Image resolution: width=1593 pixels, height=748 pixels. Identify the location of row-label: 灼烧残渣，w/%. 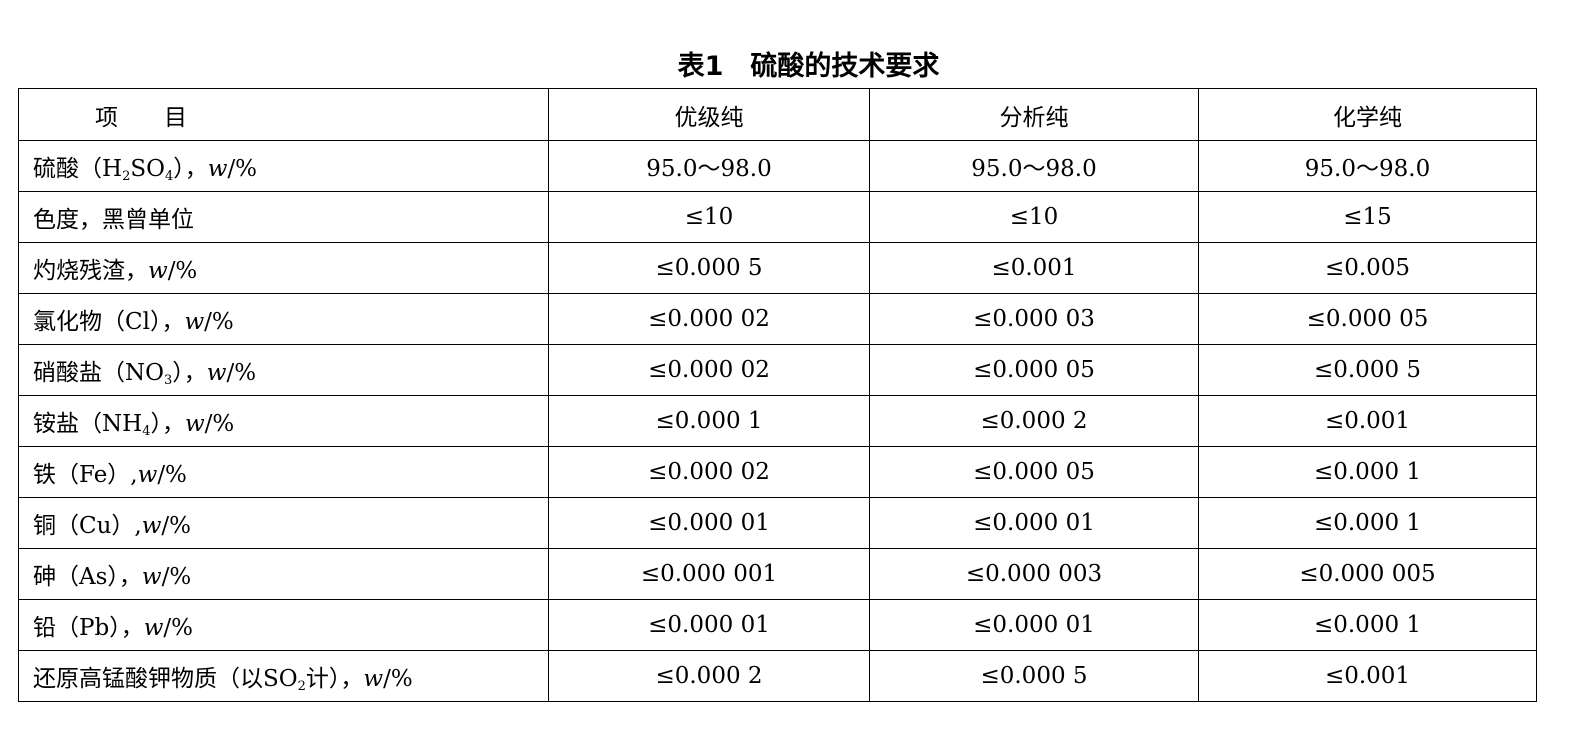
(283, 268).